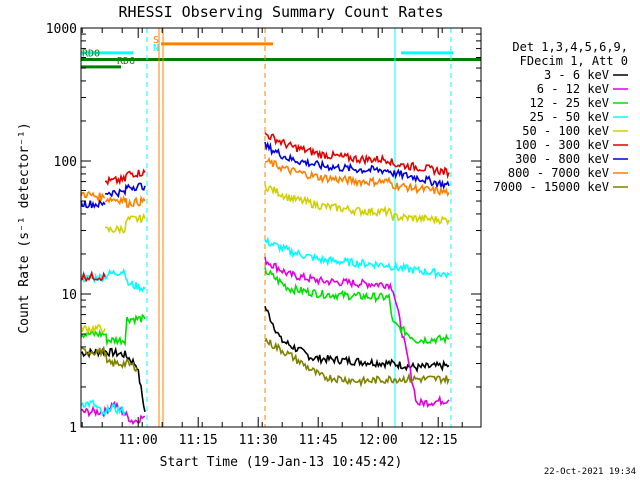 The width and height of the screenshot is (640, 480). I want to click on footer-date: 22-Oct-2021 19:34, so click(590, 472).